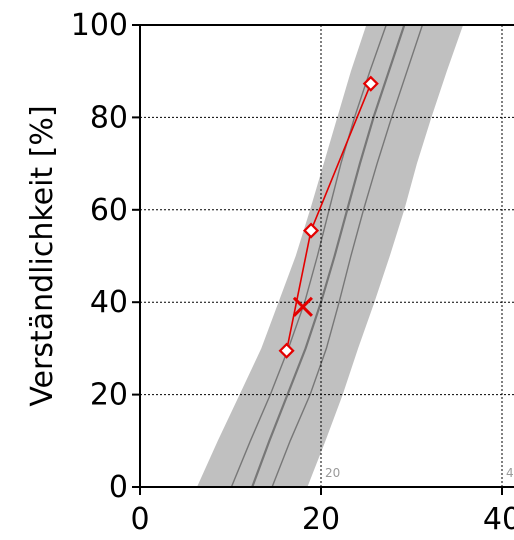 Image resolution: width=514 pixels, height=540 pixels. What do you see at coordinates (302, 306) in the screenshot?
I see `x-marker` at bounding box center [302, 306].